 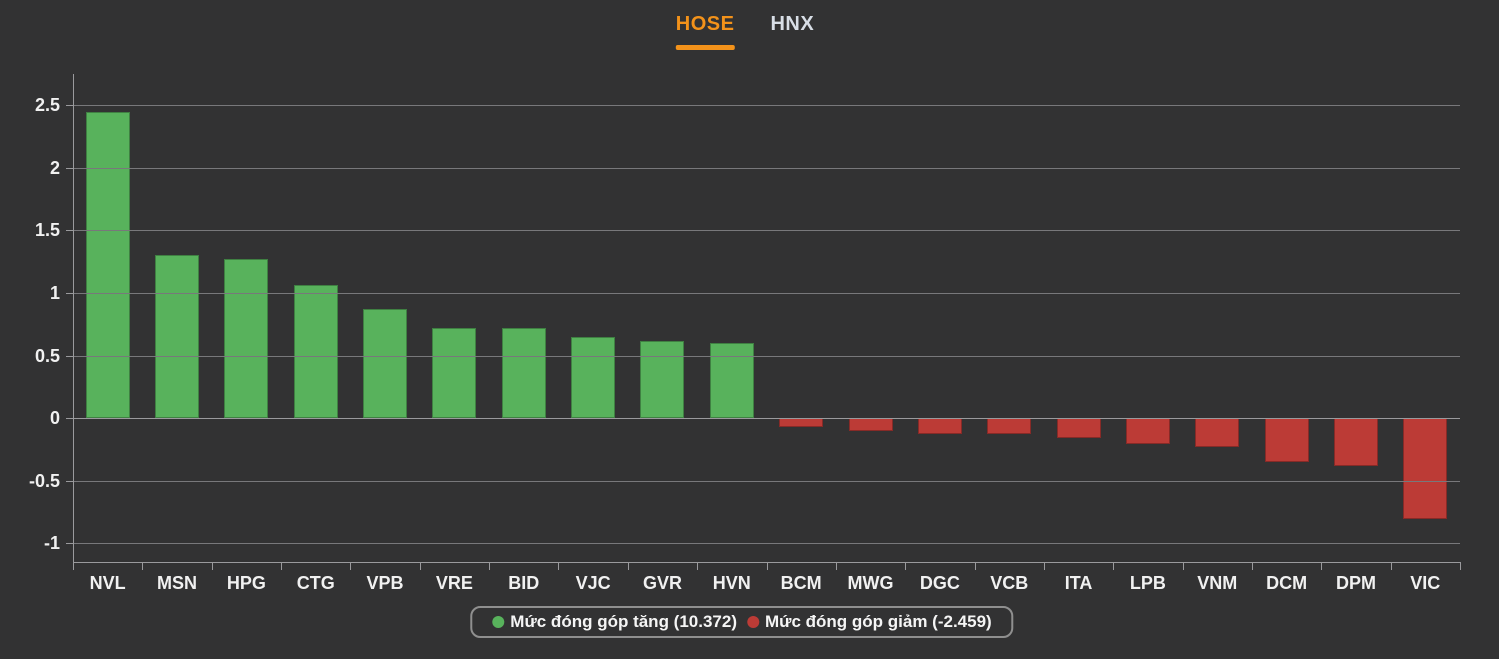 I want to click on legend-item-increase: Mức đóng góp tăng (10.372), so click(x=614, y=622).